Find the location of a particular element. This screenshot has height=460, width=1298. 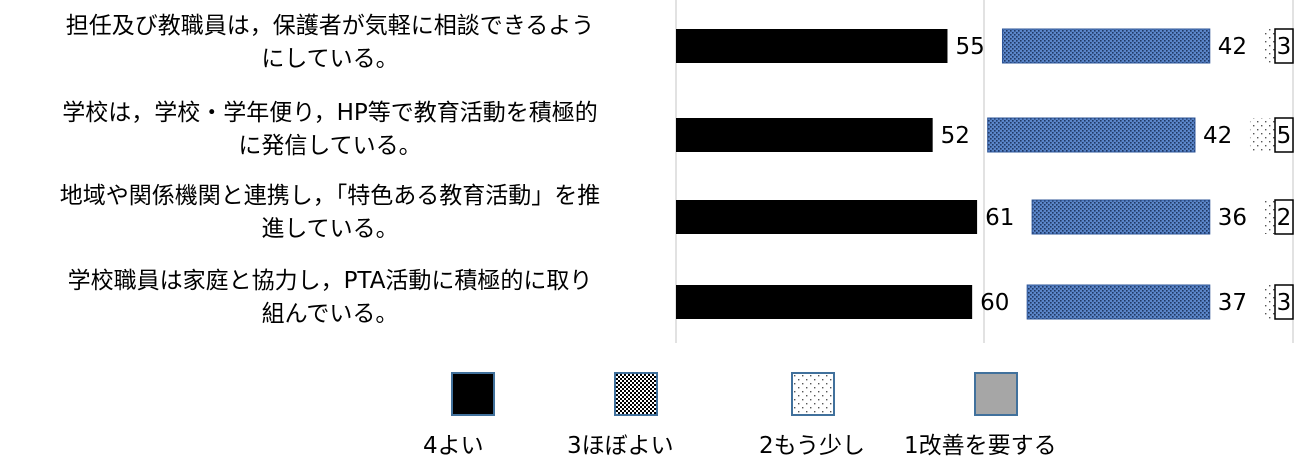

category-label-line: 担任及び教職員は，保護者が気軽に相談できるよう is located at coordinates (330, 26).